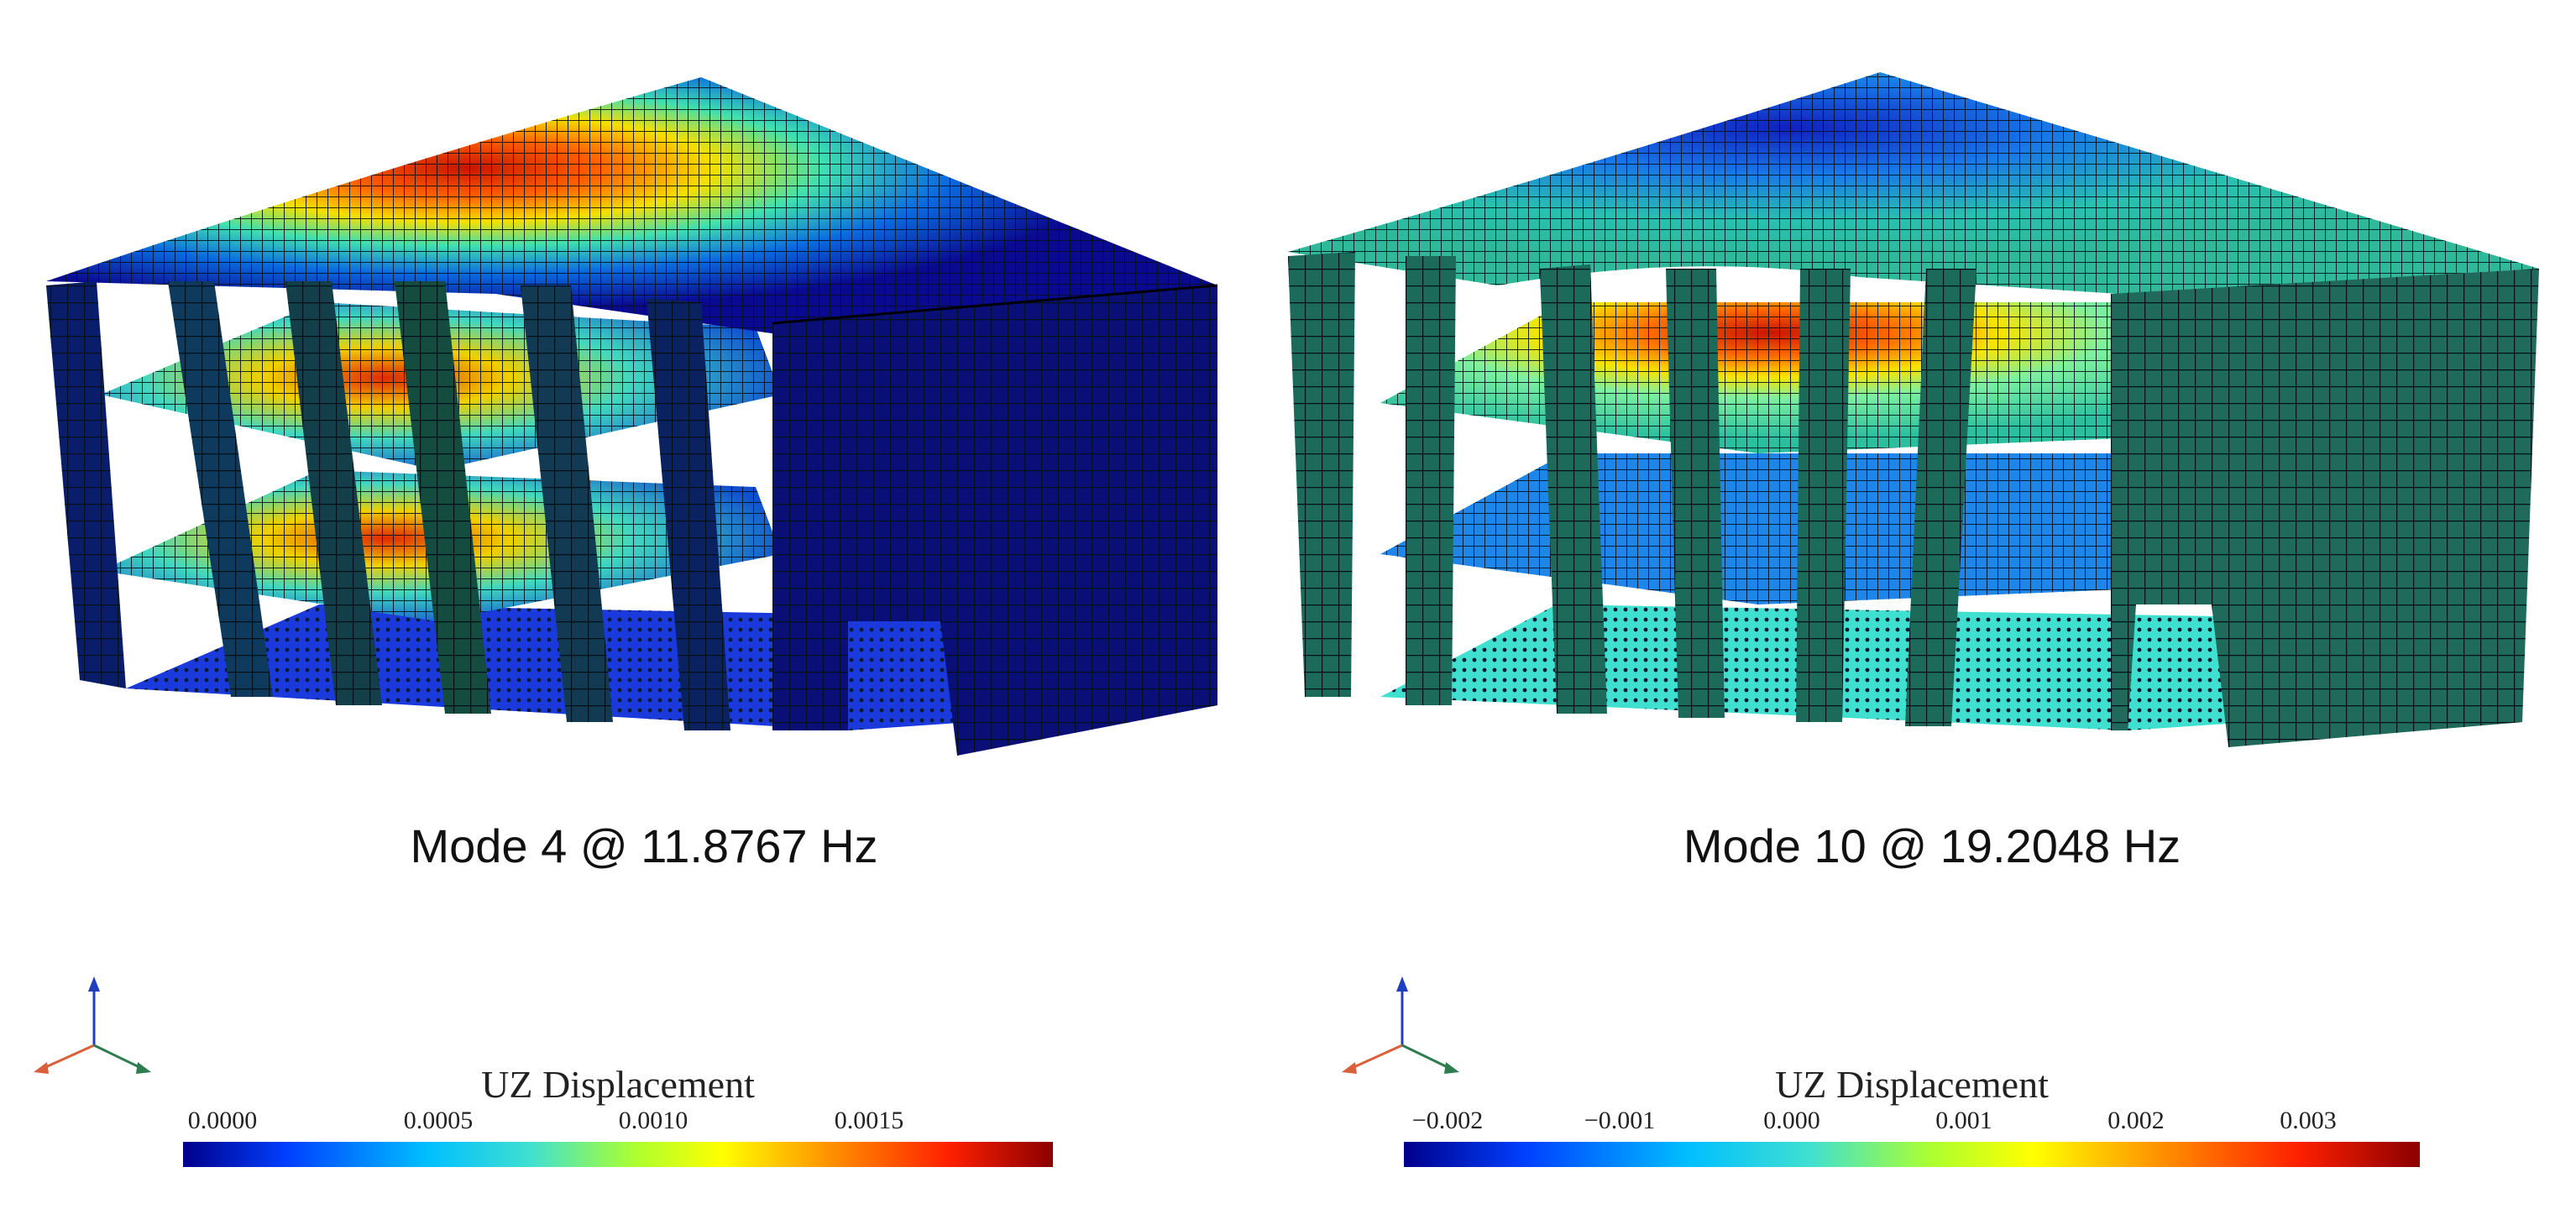 The height and width of the screenshot is (1209, 2576). I want to click on mode-label: Mode 4 @ 11.8767 Hz, so click(644, 845).